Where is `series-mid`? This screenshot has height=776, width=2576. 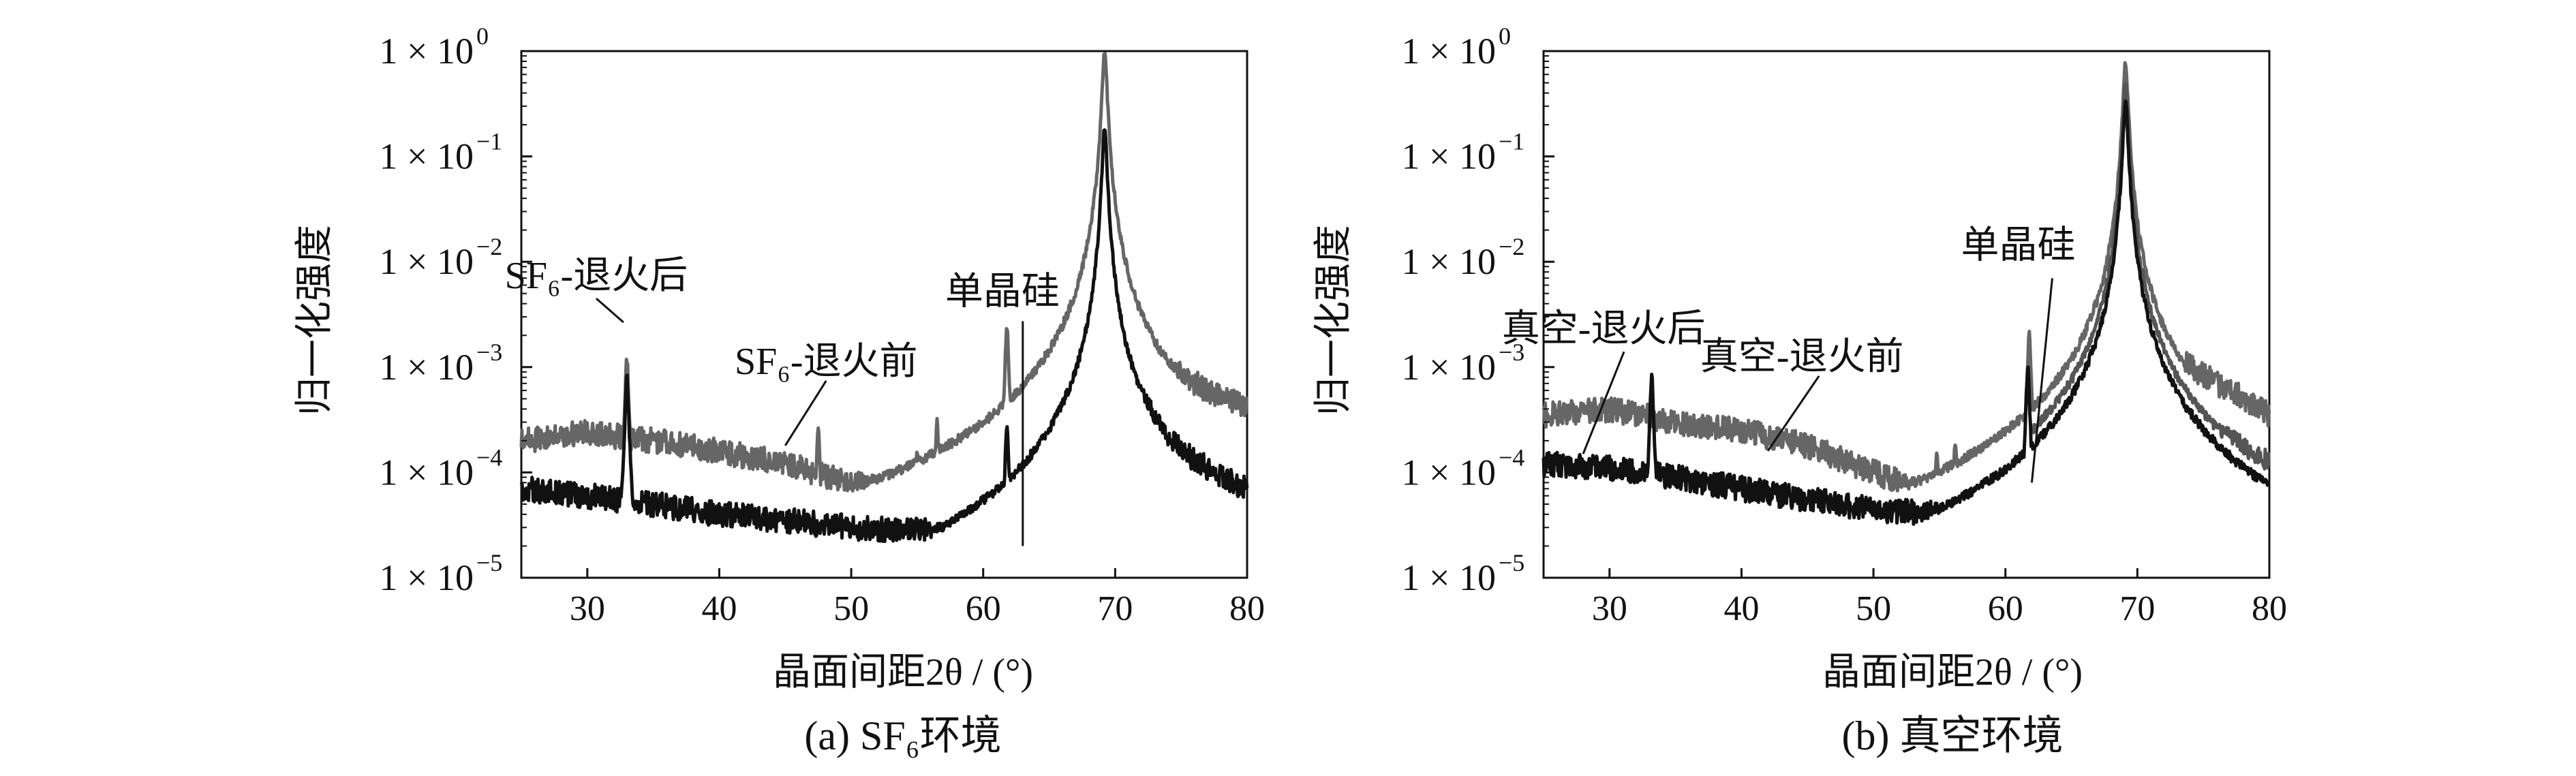
series-mid is located at coordinates (2150, 276).